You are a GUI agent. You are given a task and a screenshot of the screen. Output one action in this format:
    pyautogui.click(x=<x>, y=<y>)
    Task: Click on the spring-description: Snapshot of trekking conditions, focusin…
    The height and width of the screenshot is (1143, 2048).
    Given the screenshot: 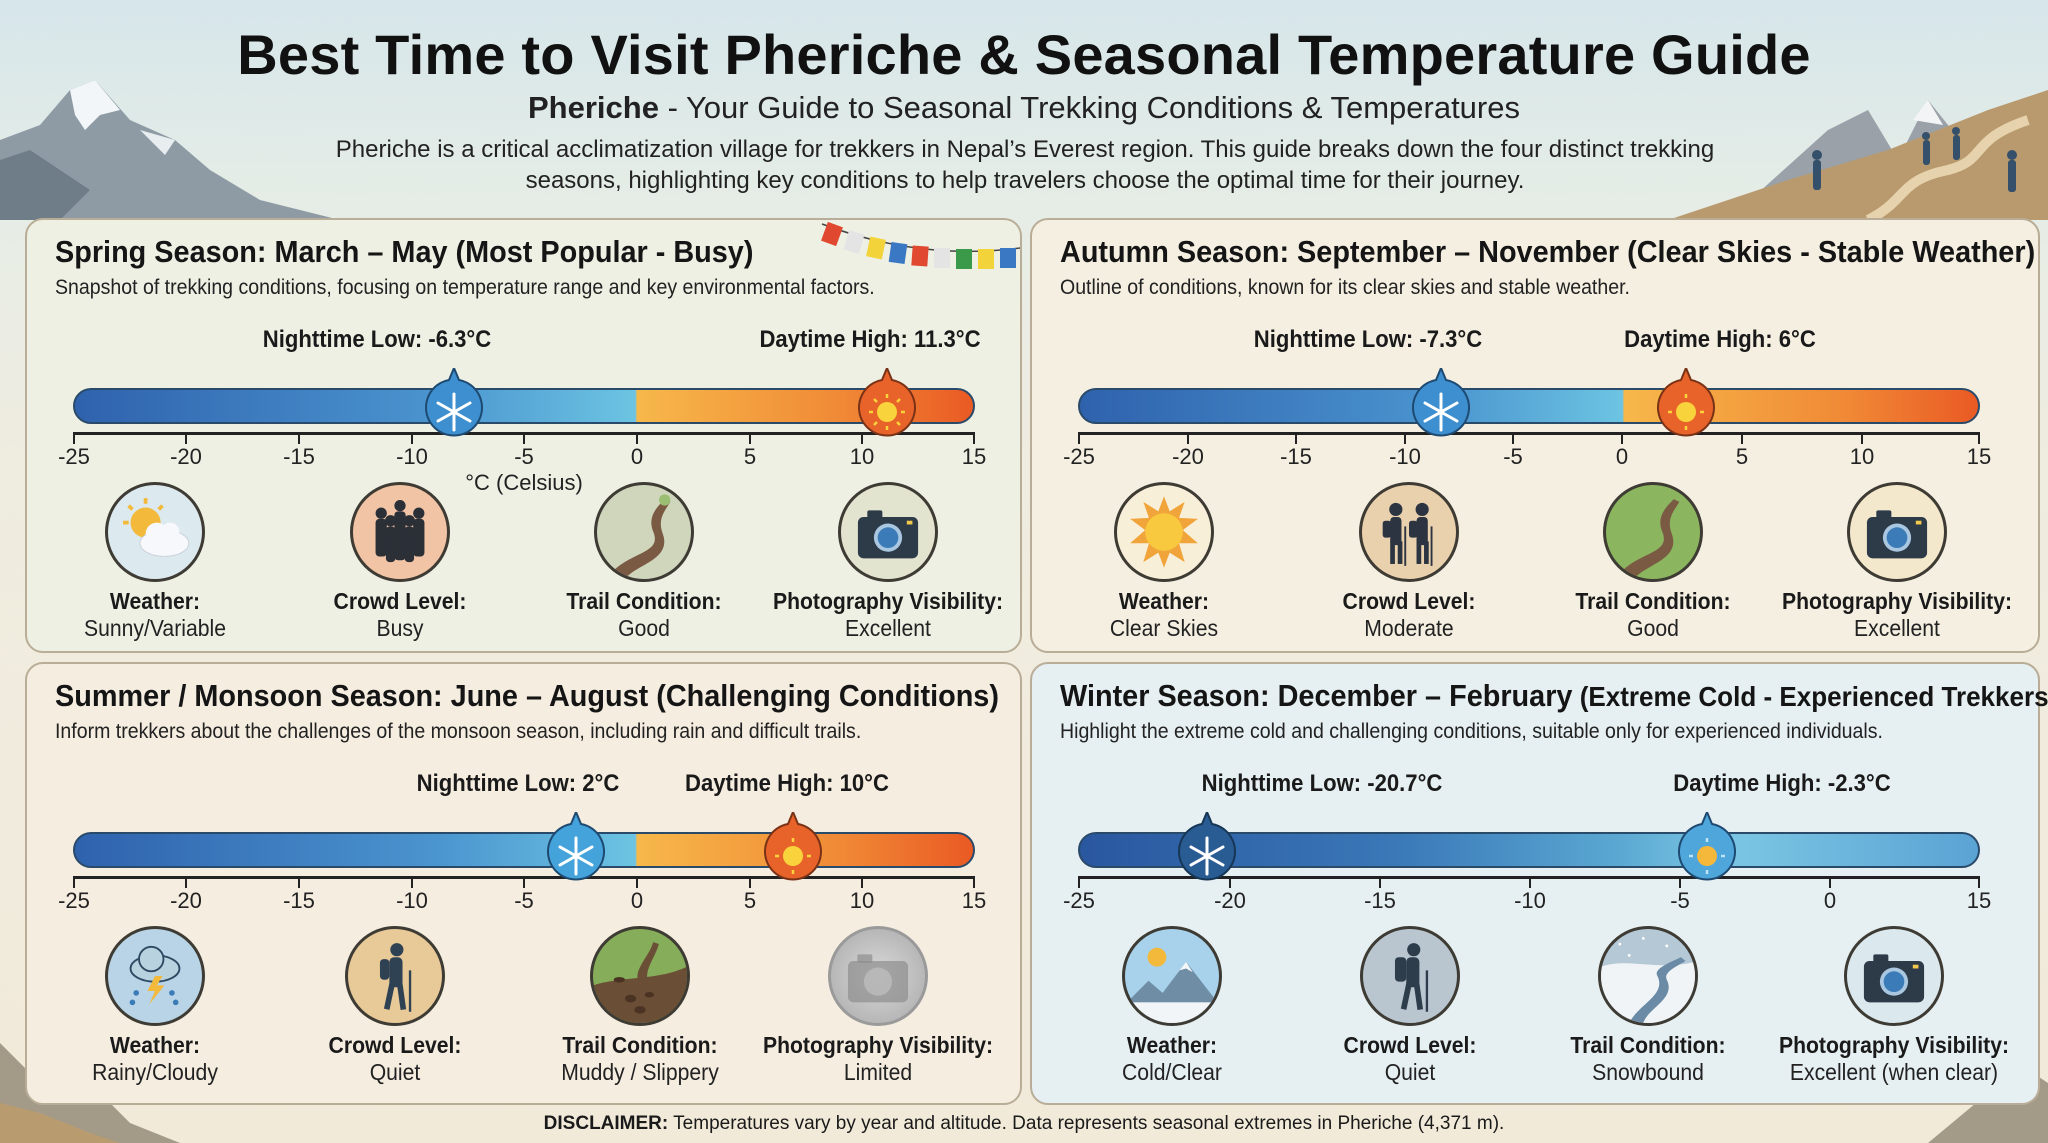 What is the action you would take?
    pyautogui.click(x=465, y=287)
    